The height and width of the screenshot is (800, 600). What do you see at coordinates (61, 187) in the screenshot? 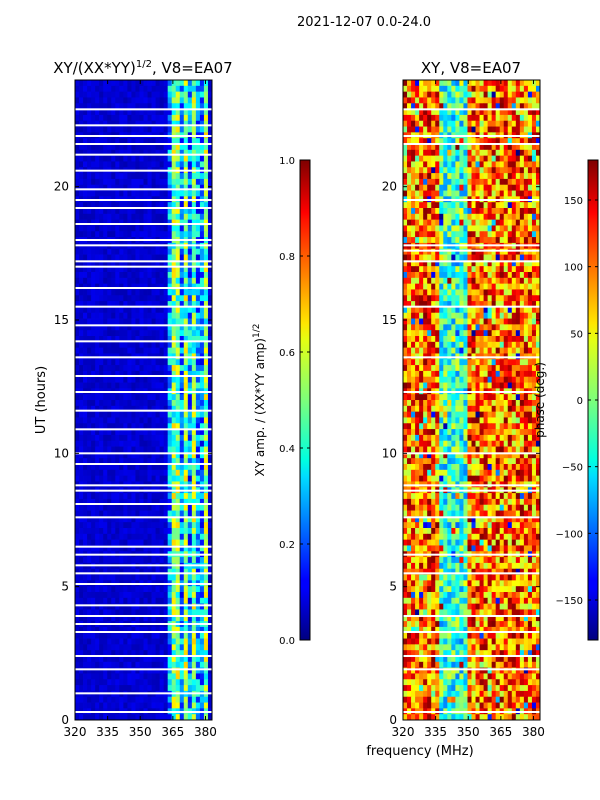
I see `y-tick-label: 20` at bounding box center [61, 187].